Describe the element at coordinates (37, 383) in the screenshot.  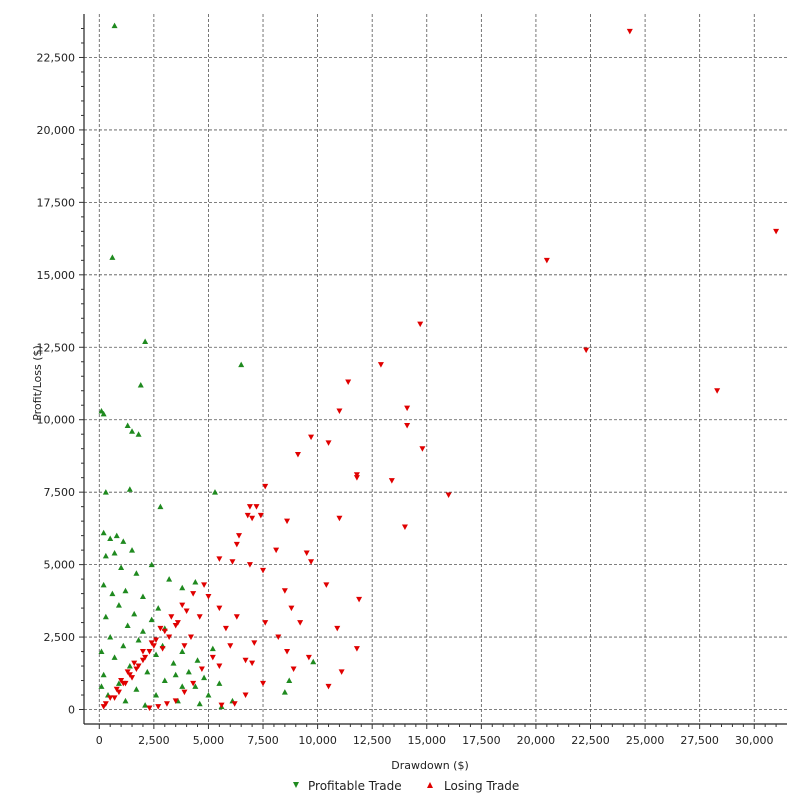
I see `y-axis-title: Profit/Loss ($)` at that location.